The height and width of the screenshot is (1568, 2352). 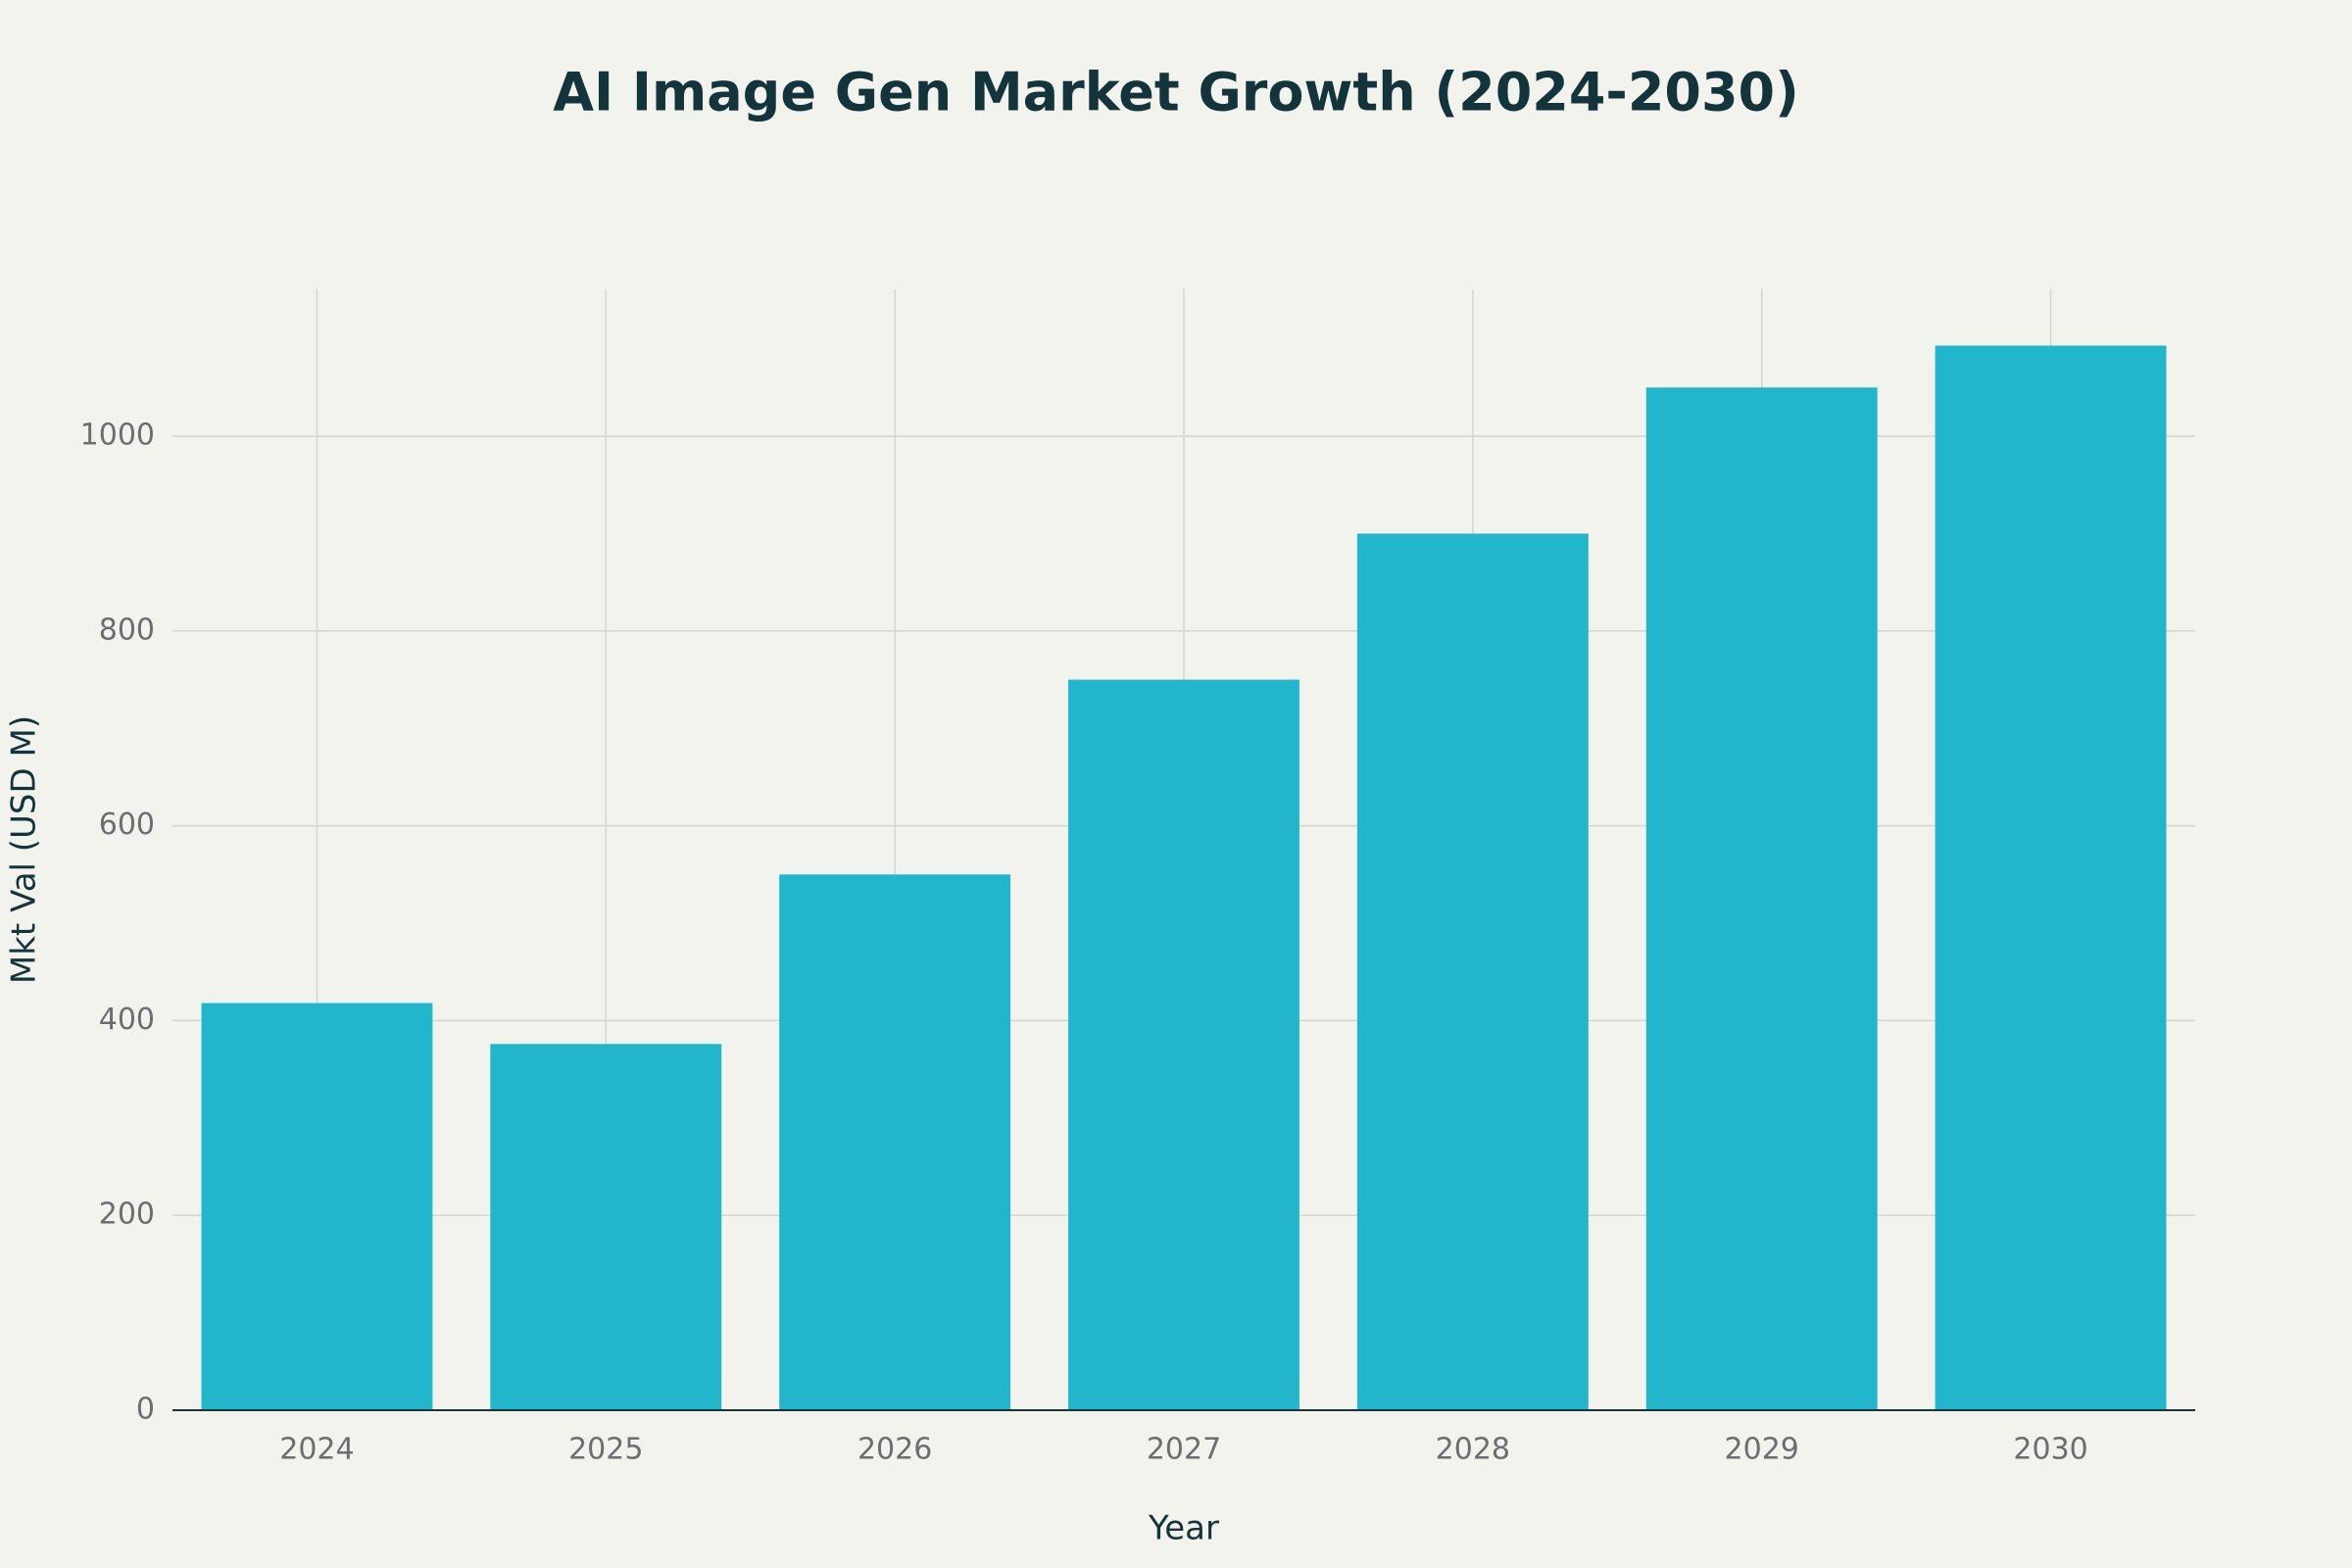 I want to click on y-tick-label: 600, so click(x=127, y=825).